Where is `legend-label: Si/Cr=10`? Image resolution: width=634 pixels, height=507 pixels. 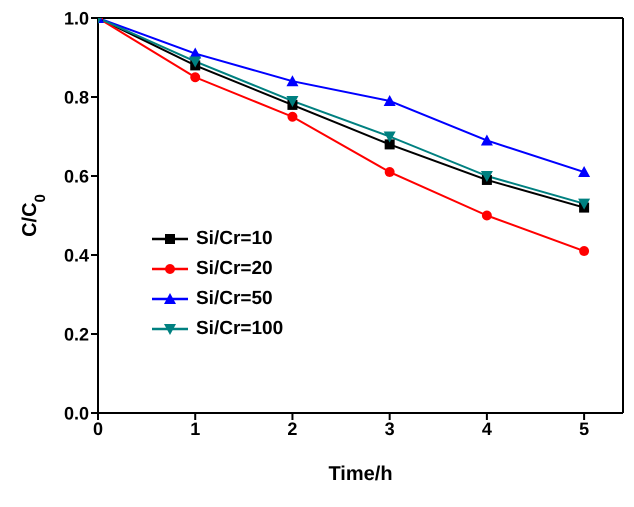
legend-label: Si/Cr=10 is located at coordinates (234, 239).